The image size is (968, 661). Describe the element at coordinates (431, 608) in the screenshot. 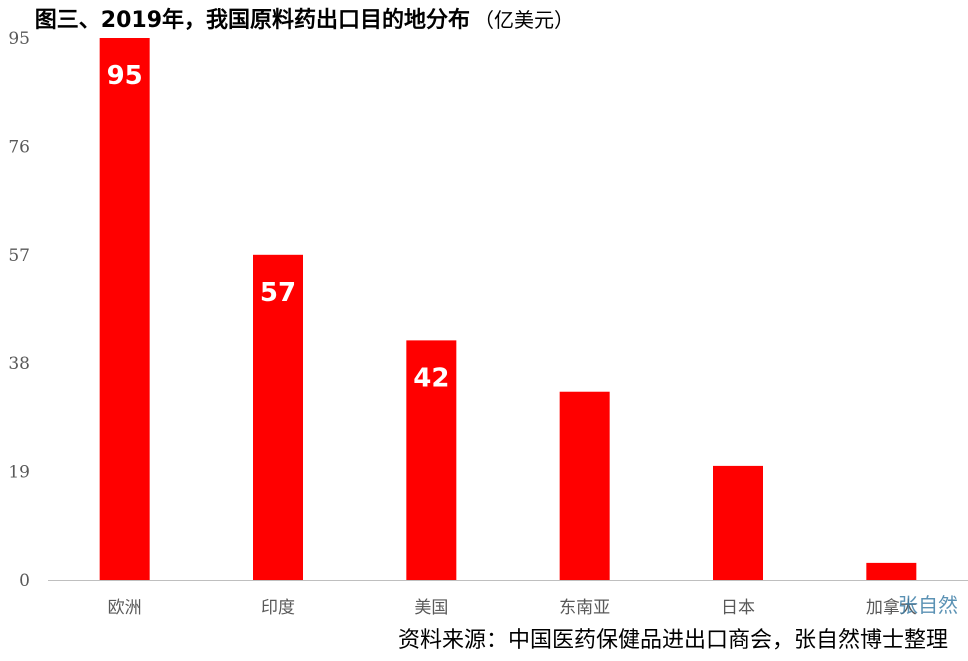

I see `category-label: 美国` at that location.